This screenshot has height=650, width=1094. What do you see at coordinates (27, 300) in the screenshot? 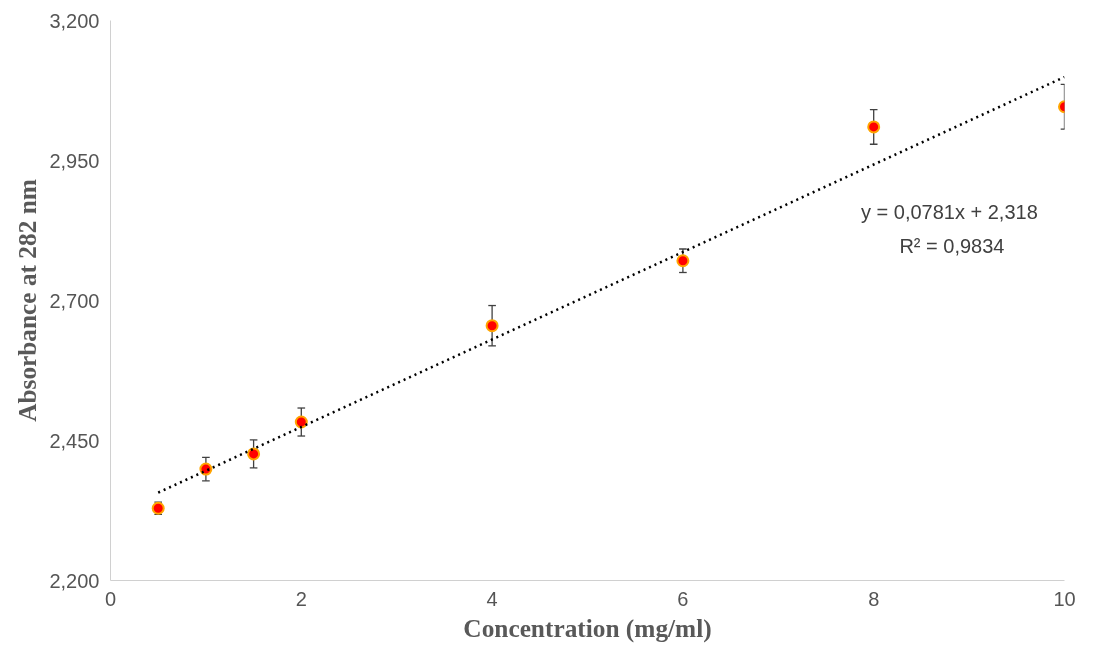
I see `y-axis-title: Absorbance at 282 nm` at bounding box center [27, 300].